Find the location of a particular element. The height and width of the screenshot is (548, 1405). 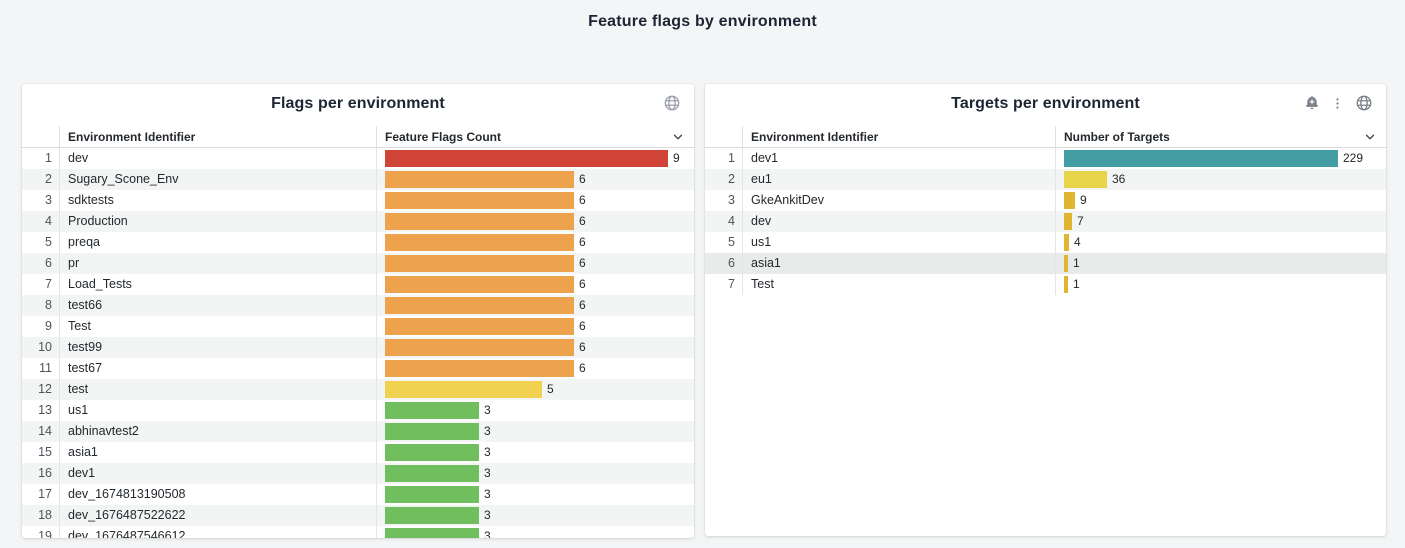

kebab-menu-icon is located at coordinates (1337, 103).